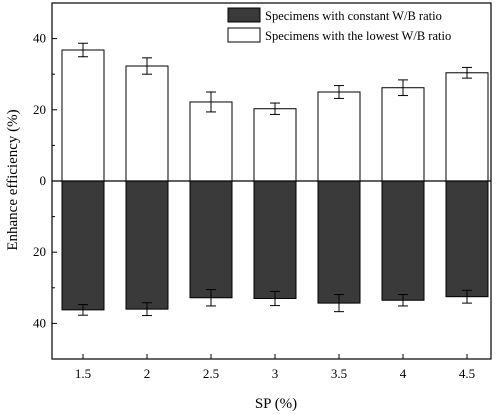  Describe the element at coordinates (83, 115) in the screenshot. I see `bar-lowest-1.5` at that location.